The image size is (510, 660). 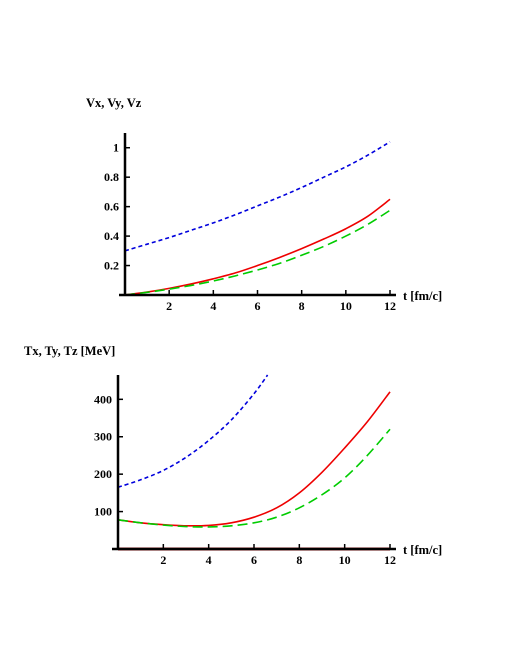 What do you see at coordinates (111, 207) in the screenshot?
I see `velocity-y-tick-label: 0.6` at bounding box center [111, 207].